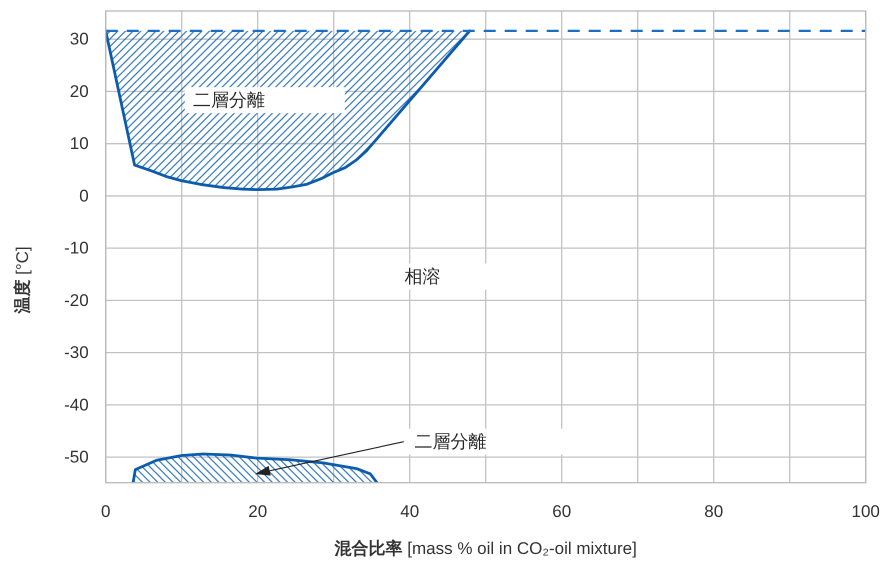  What do you see at coordinates (79, 39) in the screenshot?
I see `y-tick-label: 30` at bounding box center [79, 39].